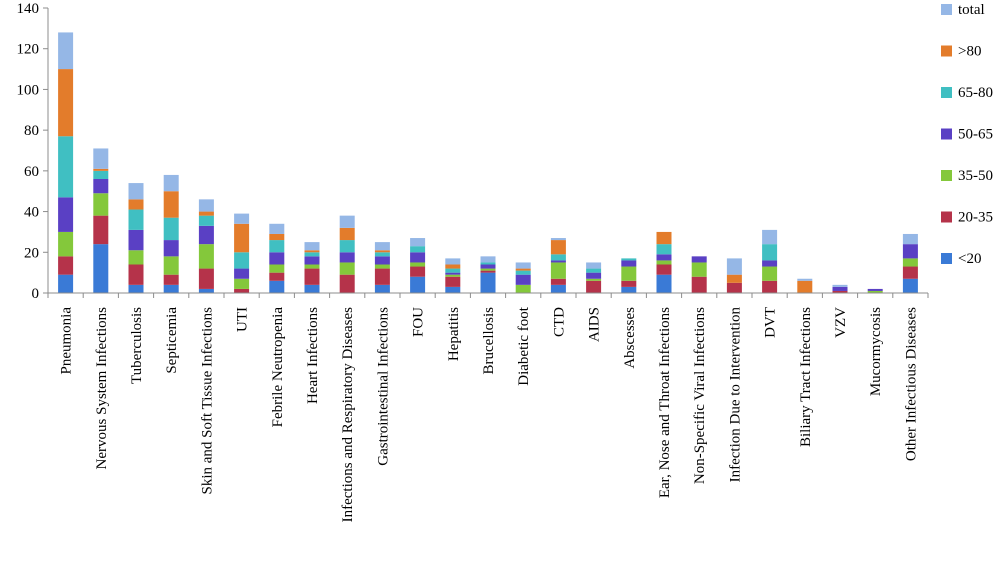  I want to click on x-tick-label: Skin and Soft Tissue Infections, so click(207, 401).